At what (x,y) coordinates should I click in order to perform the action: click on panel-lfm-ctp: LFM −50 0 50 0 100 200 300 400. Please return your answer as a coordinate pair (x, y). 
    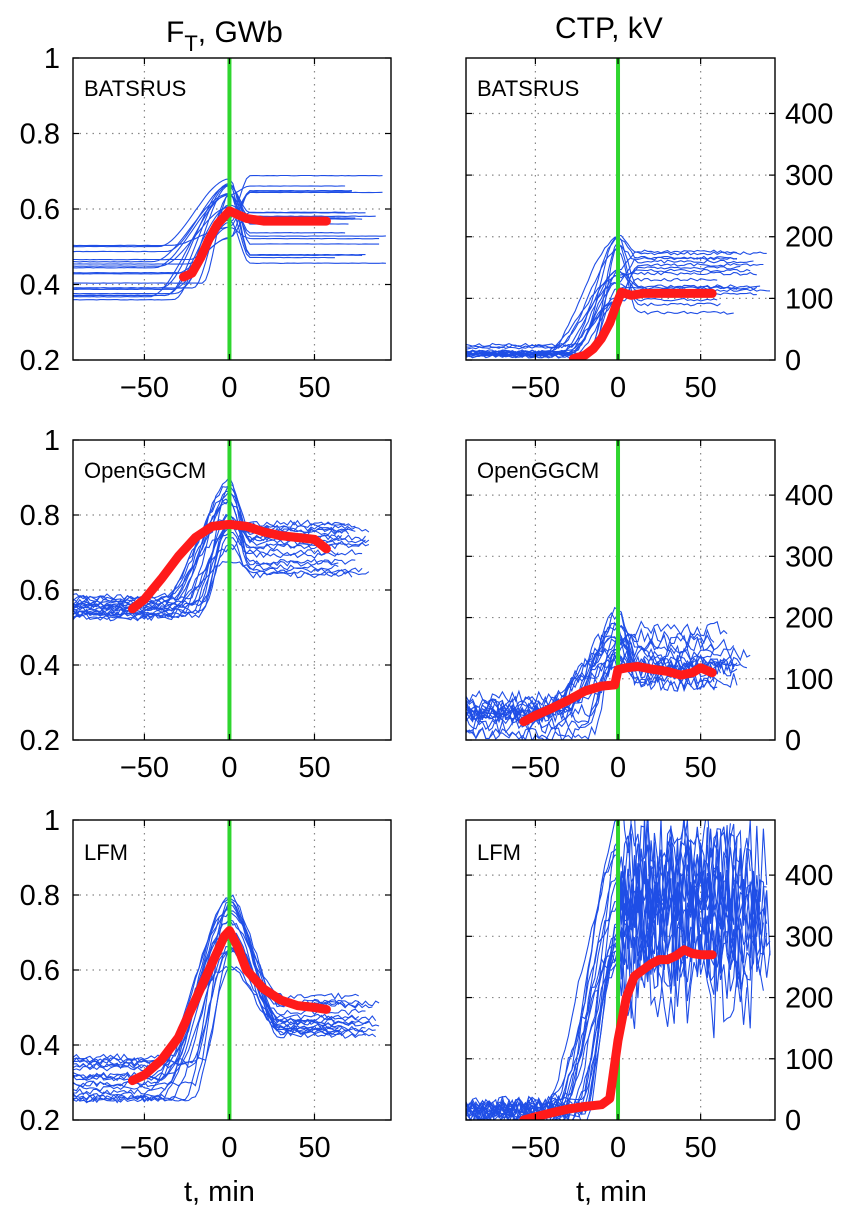
    Looking at the image, I should click on (649, 991).